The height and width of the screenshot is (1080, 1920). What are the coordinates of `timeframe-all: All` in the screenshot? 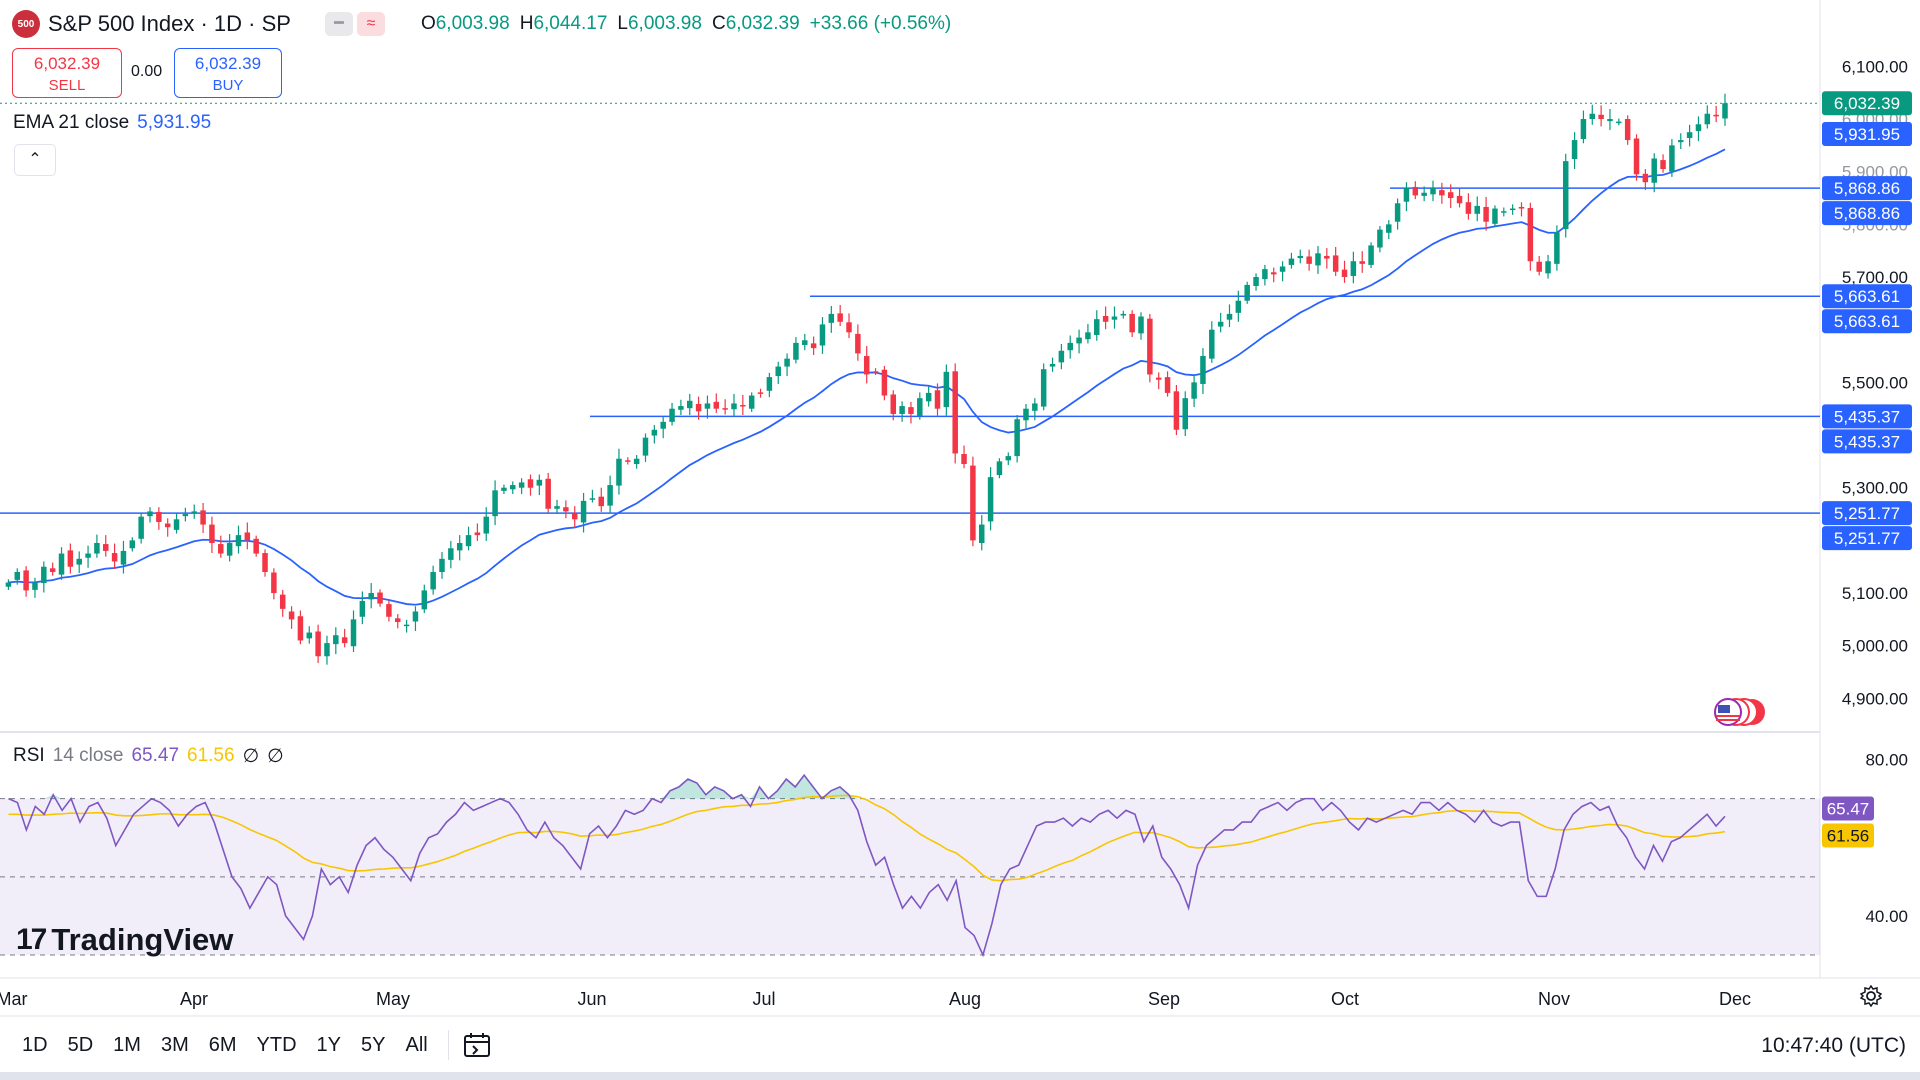 It's located at (416, 1044).